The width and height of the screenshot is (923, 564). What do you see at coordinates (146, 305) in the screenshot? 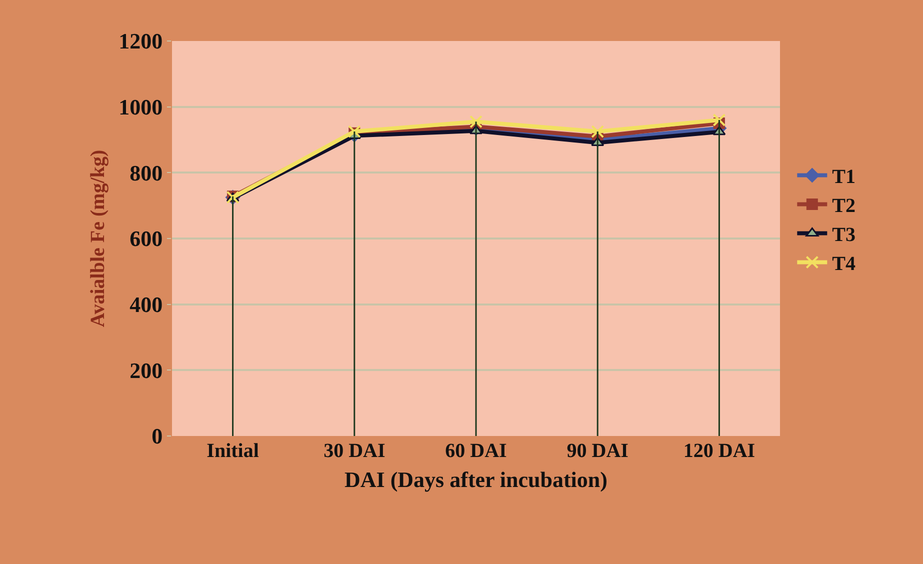
I see `y-tick-label: 400` at bounding box center [146, 305].